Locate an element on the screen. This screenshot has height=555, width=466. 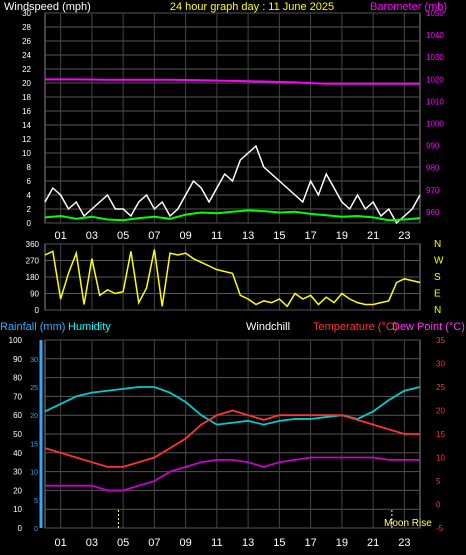
temp-xtick-label: 09 is located at coordinates (186, 543).